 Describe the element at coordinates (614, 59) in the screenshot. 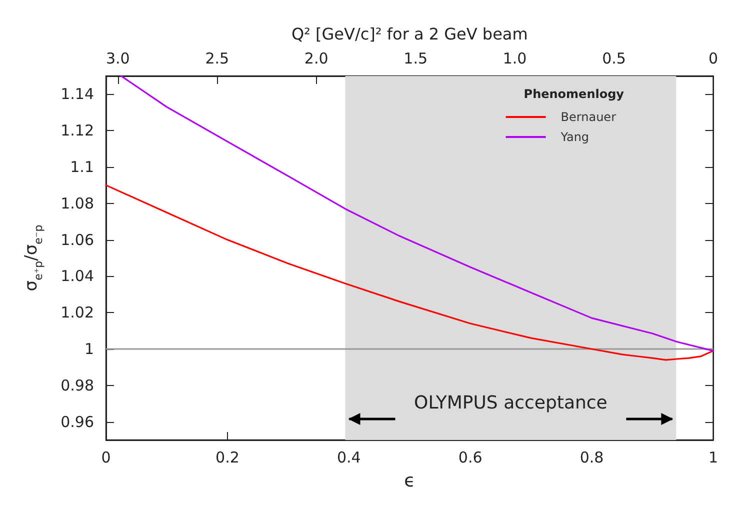

I see `x2-tick-label: 0.5` at that location.